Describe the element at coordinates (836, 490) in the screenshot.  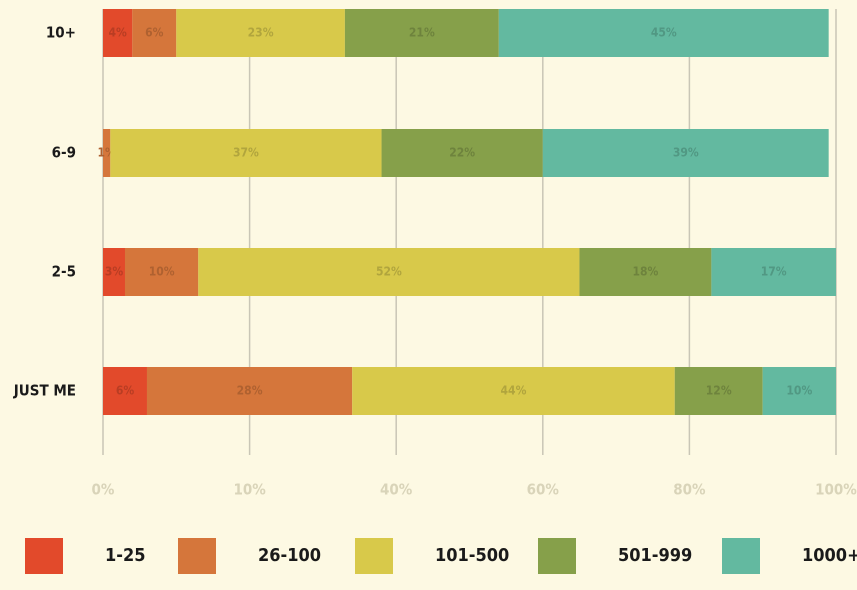
I see `x-tick-label: 100%` at that location.